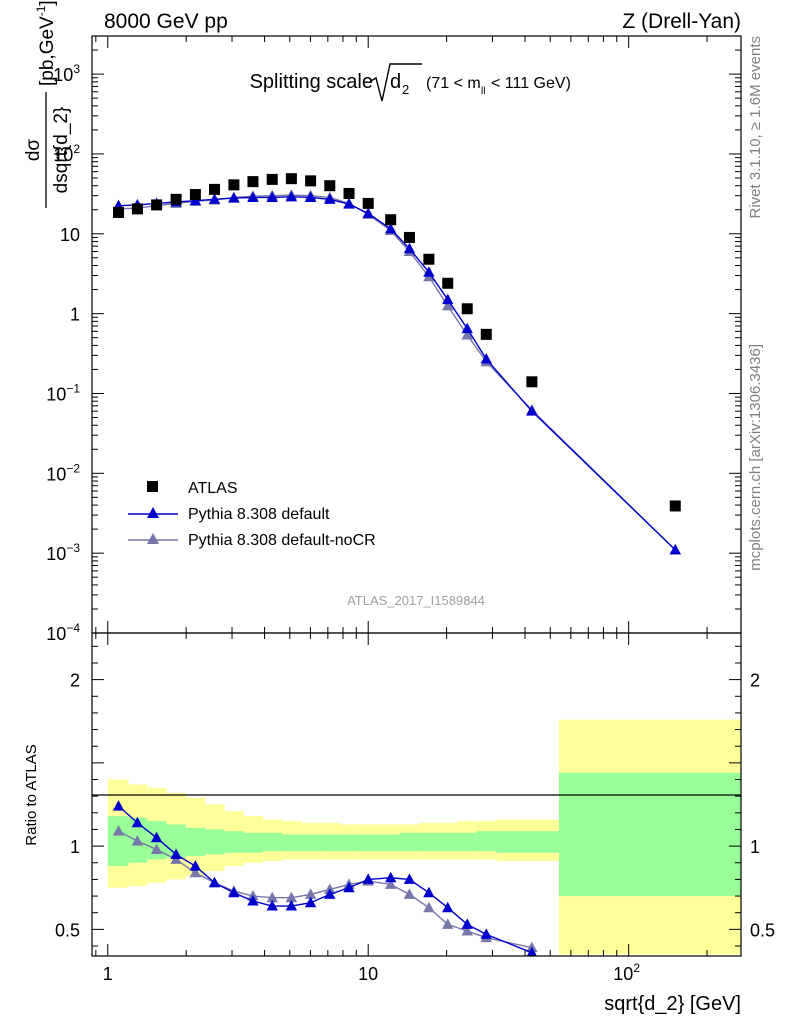  I want to click on y-tick-label-top: 10⁻¹, so click(63, 392).